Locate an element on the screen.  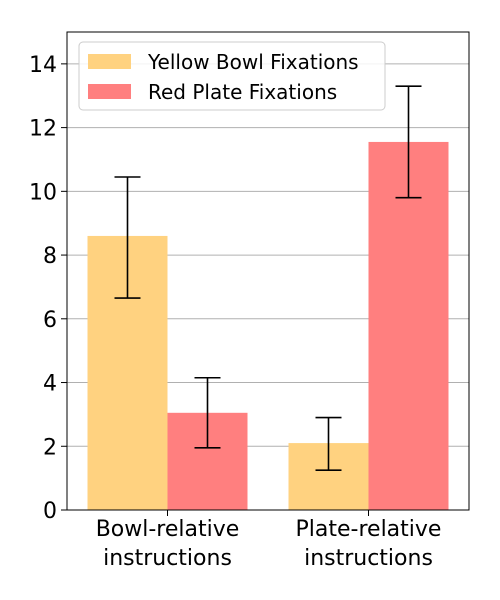
legend: Yellow Bowl Fixations Red Plate Fixations is located at coordinates (232, 76).